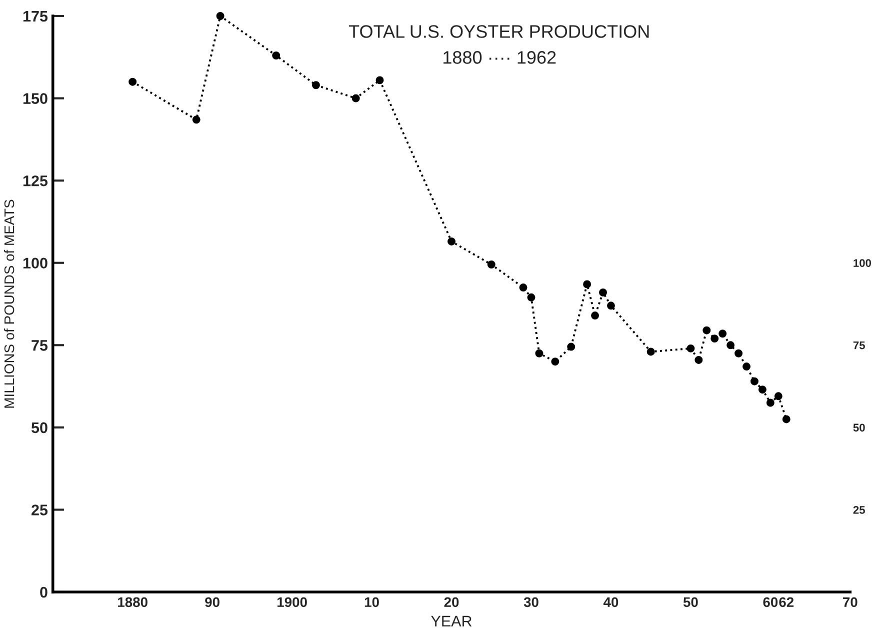 Image resolution: width=881 pixels, height=640 pixels. Describe the element at coordinates (451, 602) in the screenshot. I see `x-tick-label: 20` at that location.